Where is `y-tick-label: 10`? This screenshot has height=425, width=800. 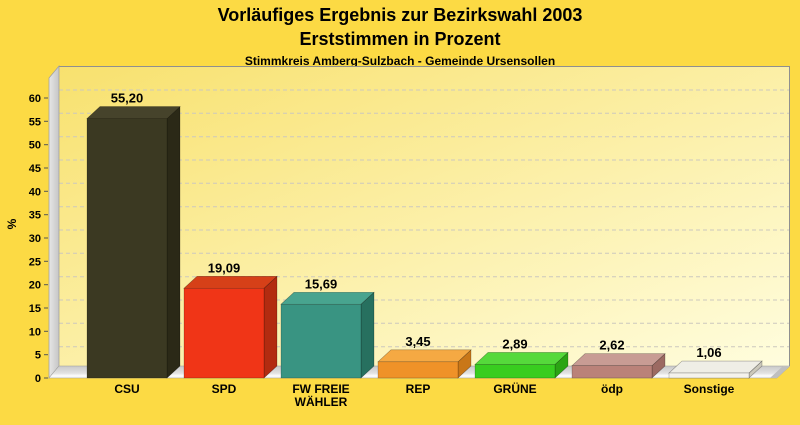
y-tick-label: 10 is located at coordinates (35, 332).